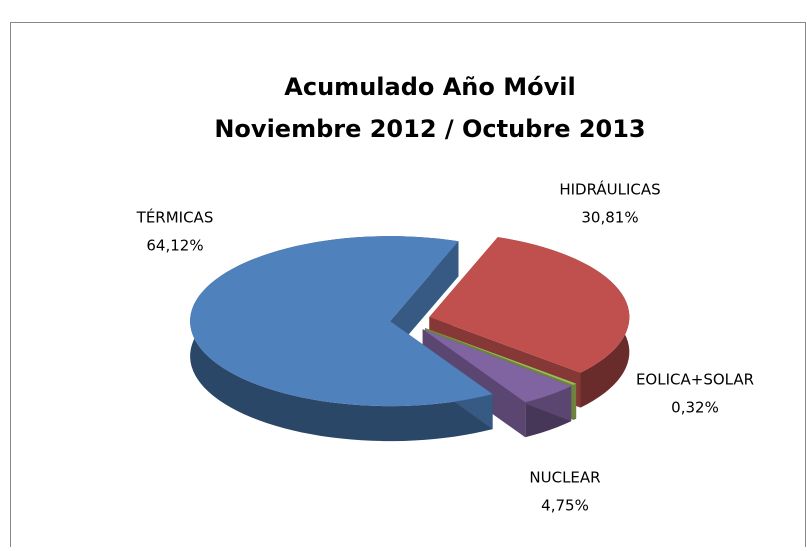  I want to click on pie-edge, so click(424, 299).